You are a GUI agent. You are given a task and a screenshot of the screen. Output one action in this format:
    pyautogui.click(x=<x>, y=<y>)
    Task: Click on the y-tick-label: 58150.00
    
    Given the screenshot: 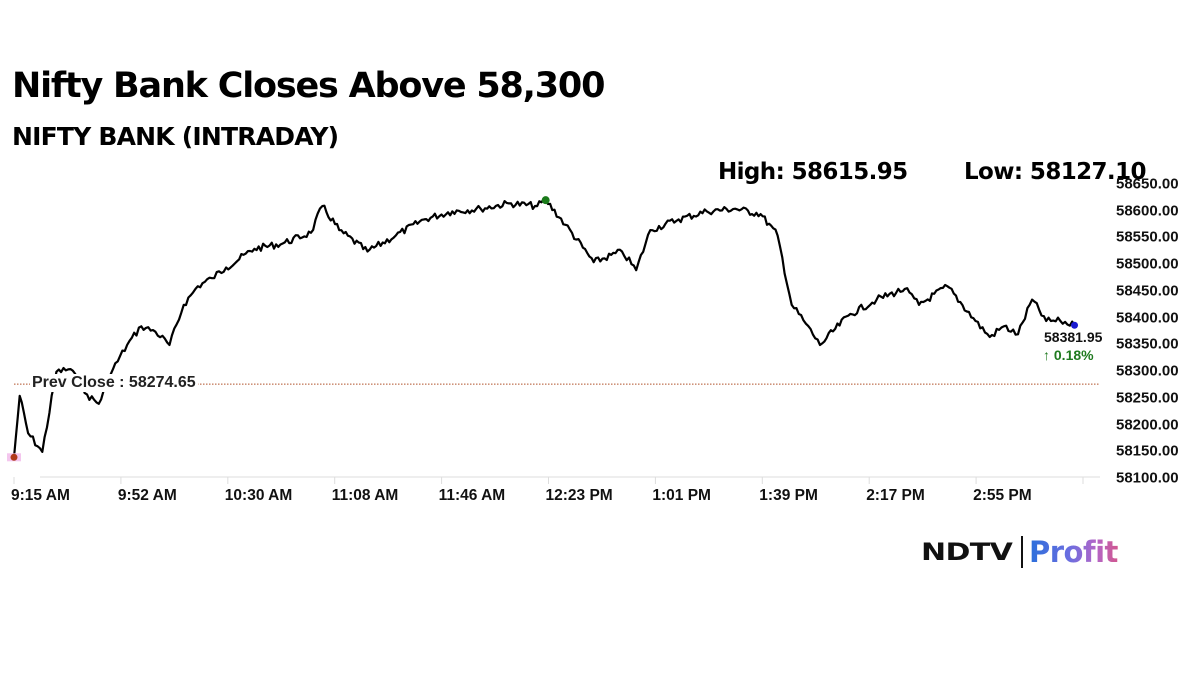 What is the action you would take?
    pyautogui.click(x=1147, y=451)
    